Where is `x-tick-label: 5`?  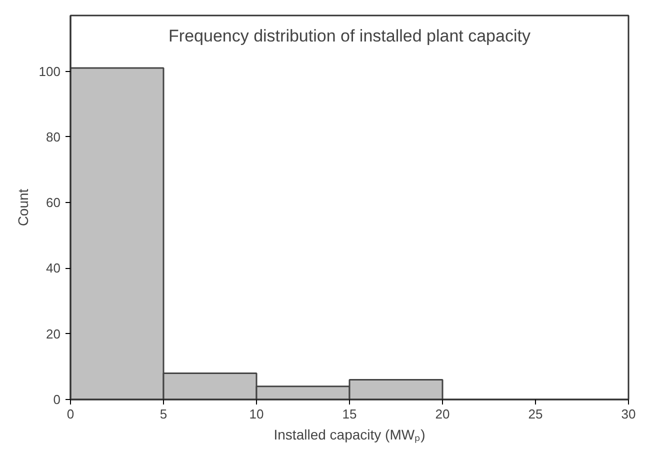 x-tick-label: 5 is located at coordinates (164, 414).